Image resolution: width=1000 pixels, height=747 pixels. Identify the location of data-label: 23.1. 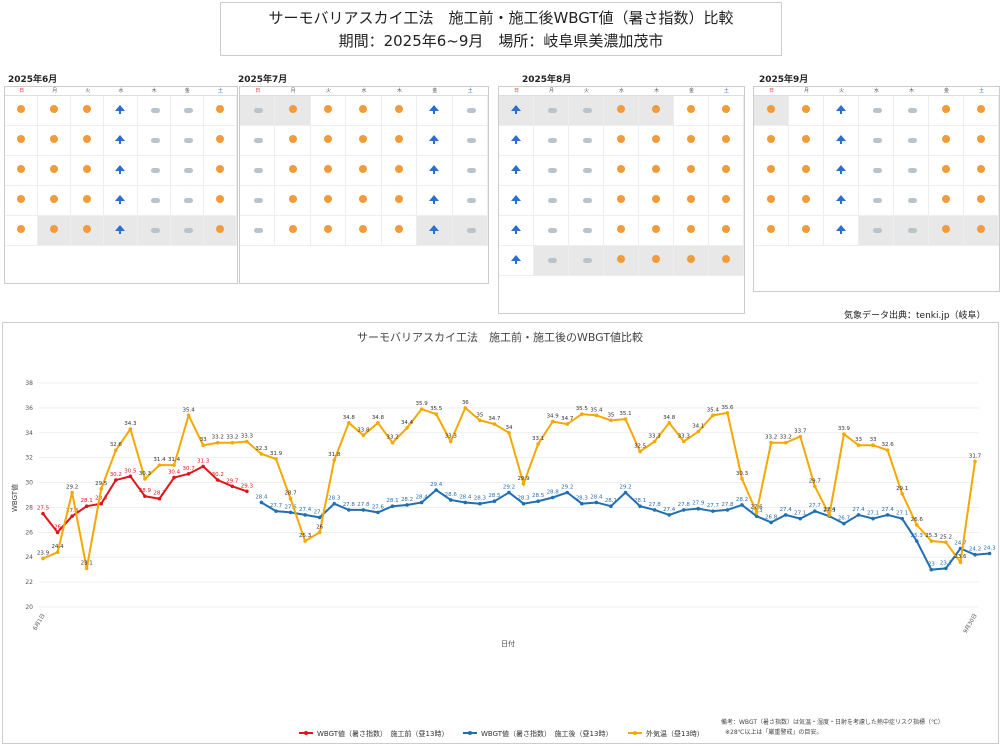
(87, 563).